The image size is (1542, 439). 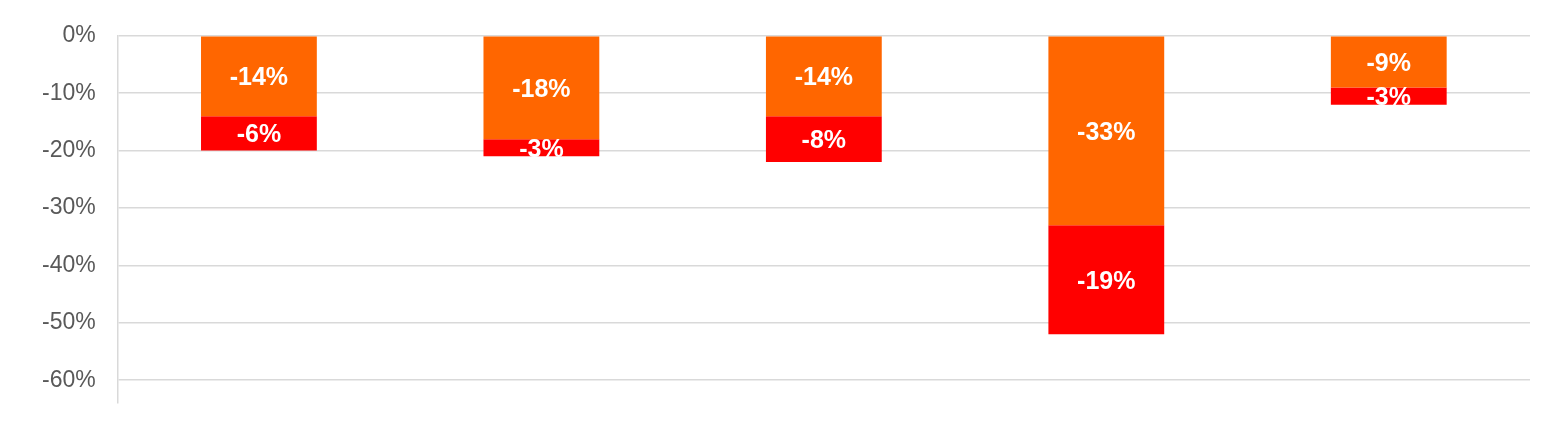 I want to click on data-label: -8%, so click(x=824, y=139).